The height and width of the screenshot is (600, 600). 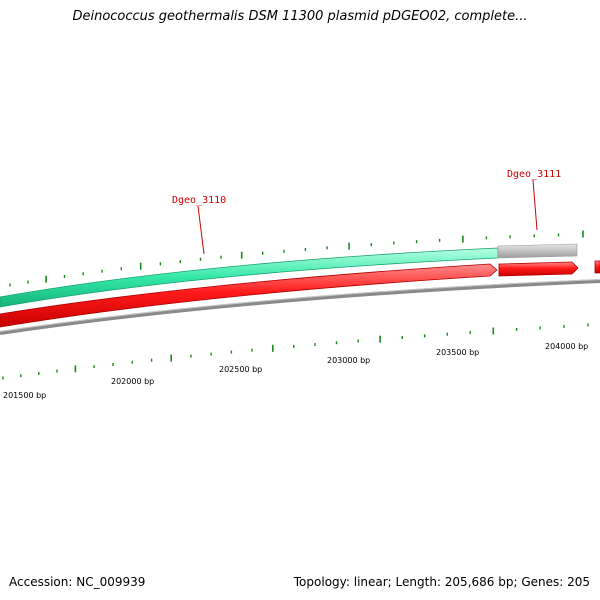 What do you see at coordinates (537, 251) in the screenshot?
I see `gene-track-gray` at bounding box center [537, 251].